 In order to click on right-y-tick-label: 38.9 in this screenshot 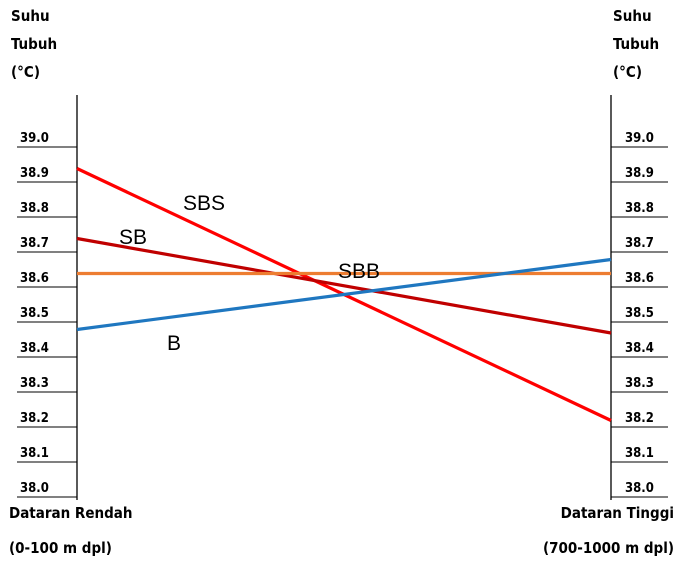, I will do `click(639, 173)`.